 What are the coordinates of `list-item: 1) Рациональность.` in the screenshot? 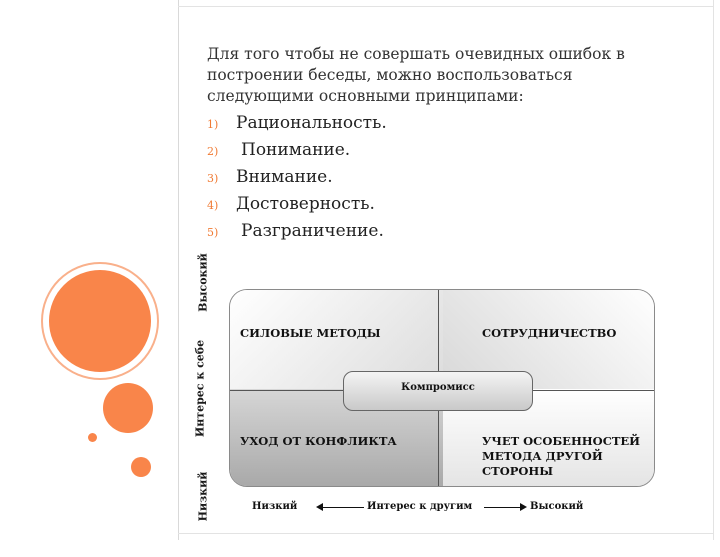 It's located at (437, 123).